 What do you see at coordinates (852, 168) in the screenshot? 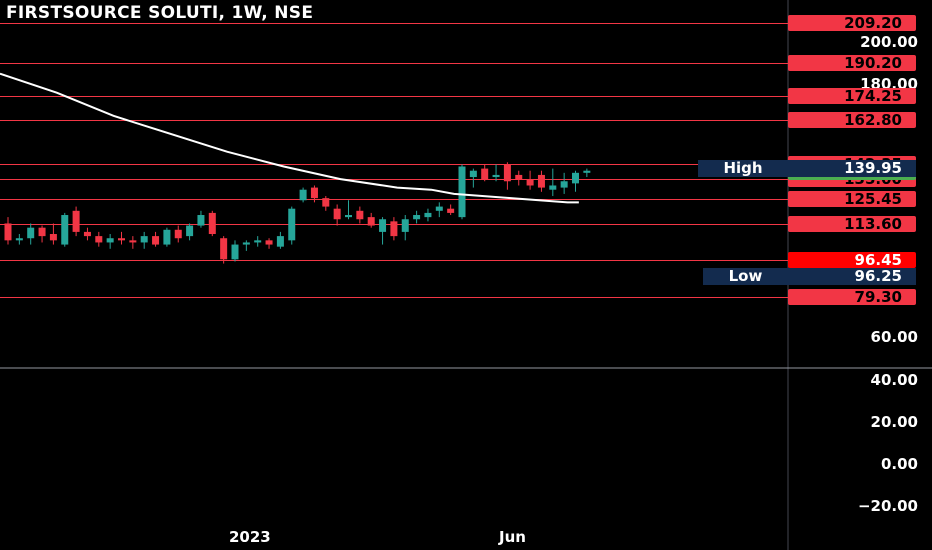
I see `high-marker-value: 139.95` at bounding box center [852, 168].